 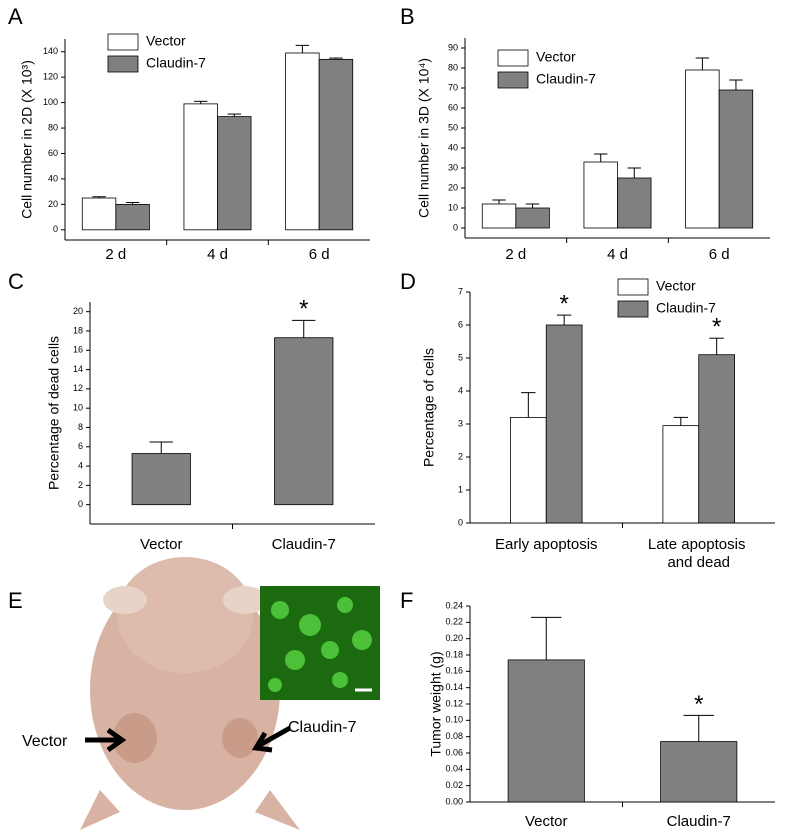 I want to click on tumor, so click(x=135, y=738).